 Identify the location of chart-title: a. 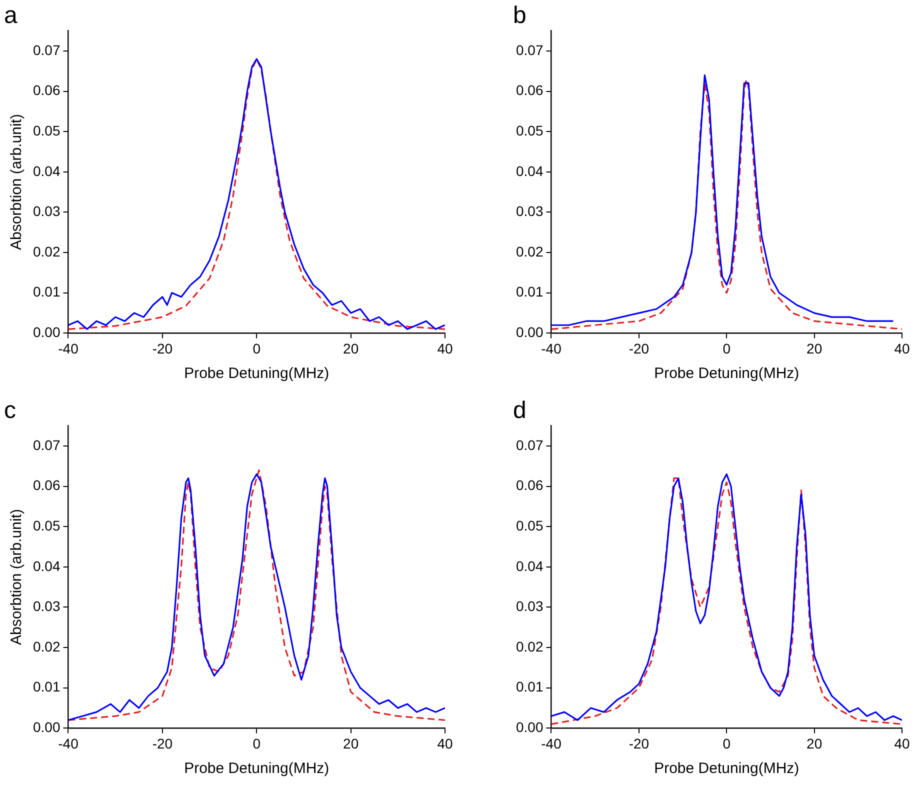
(11, 16).